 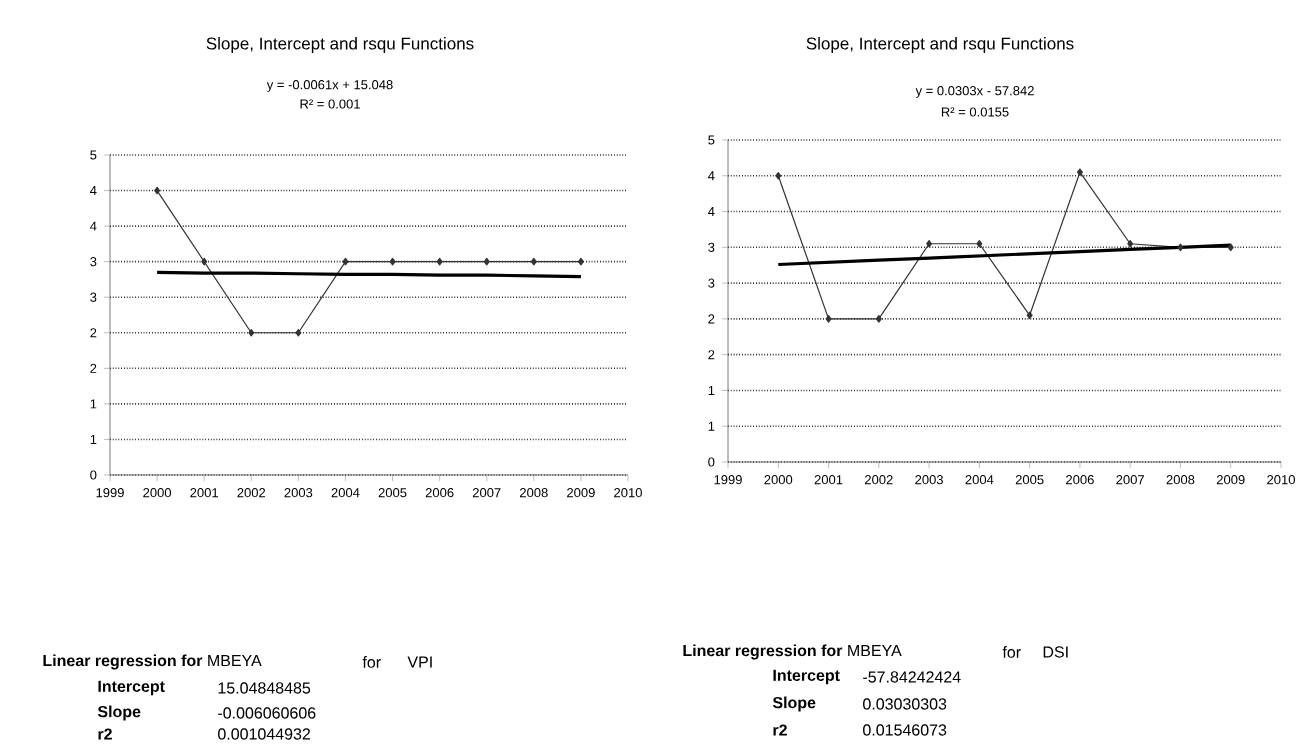 I want to click on text: -57.84242424, so click(x=912, y=677).